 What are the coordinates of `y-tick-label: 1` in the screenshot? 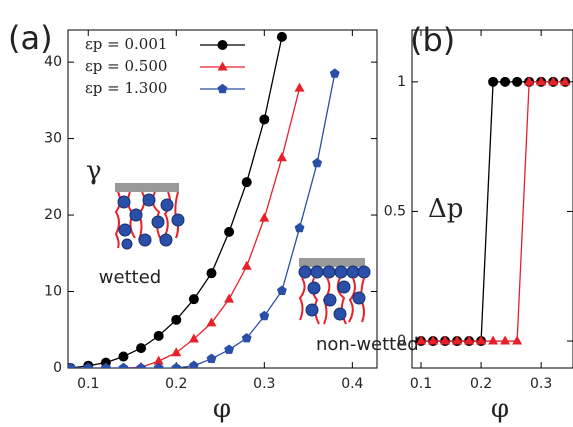 It's located at (401, 82).